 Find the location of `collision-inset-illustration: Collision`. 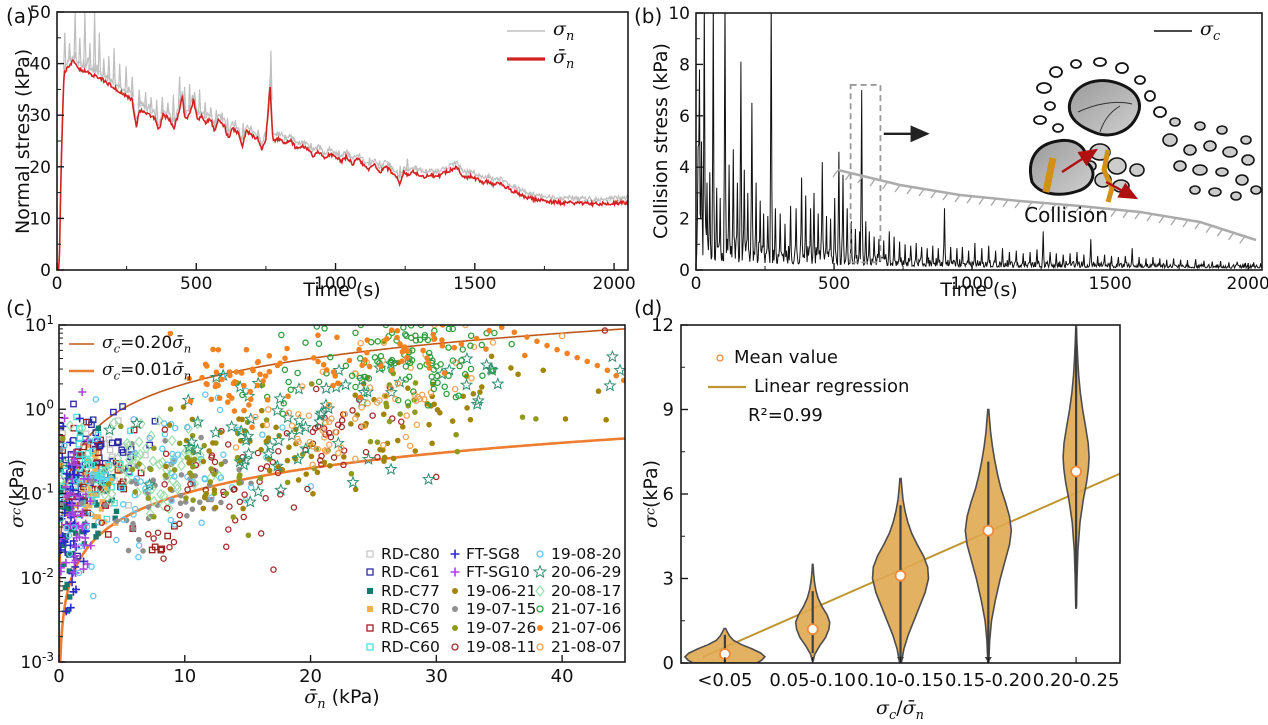

collision-inset-illustration: Collision is located at coordinates (1047, 150).